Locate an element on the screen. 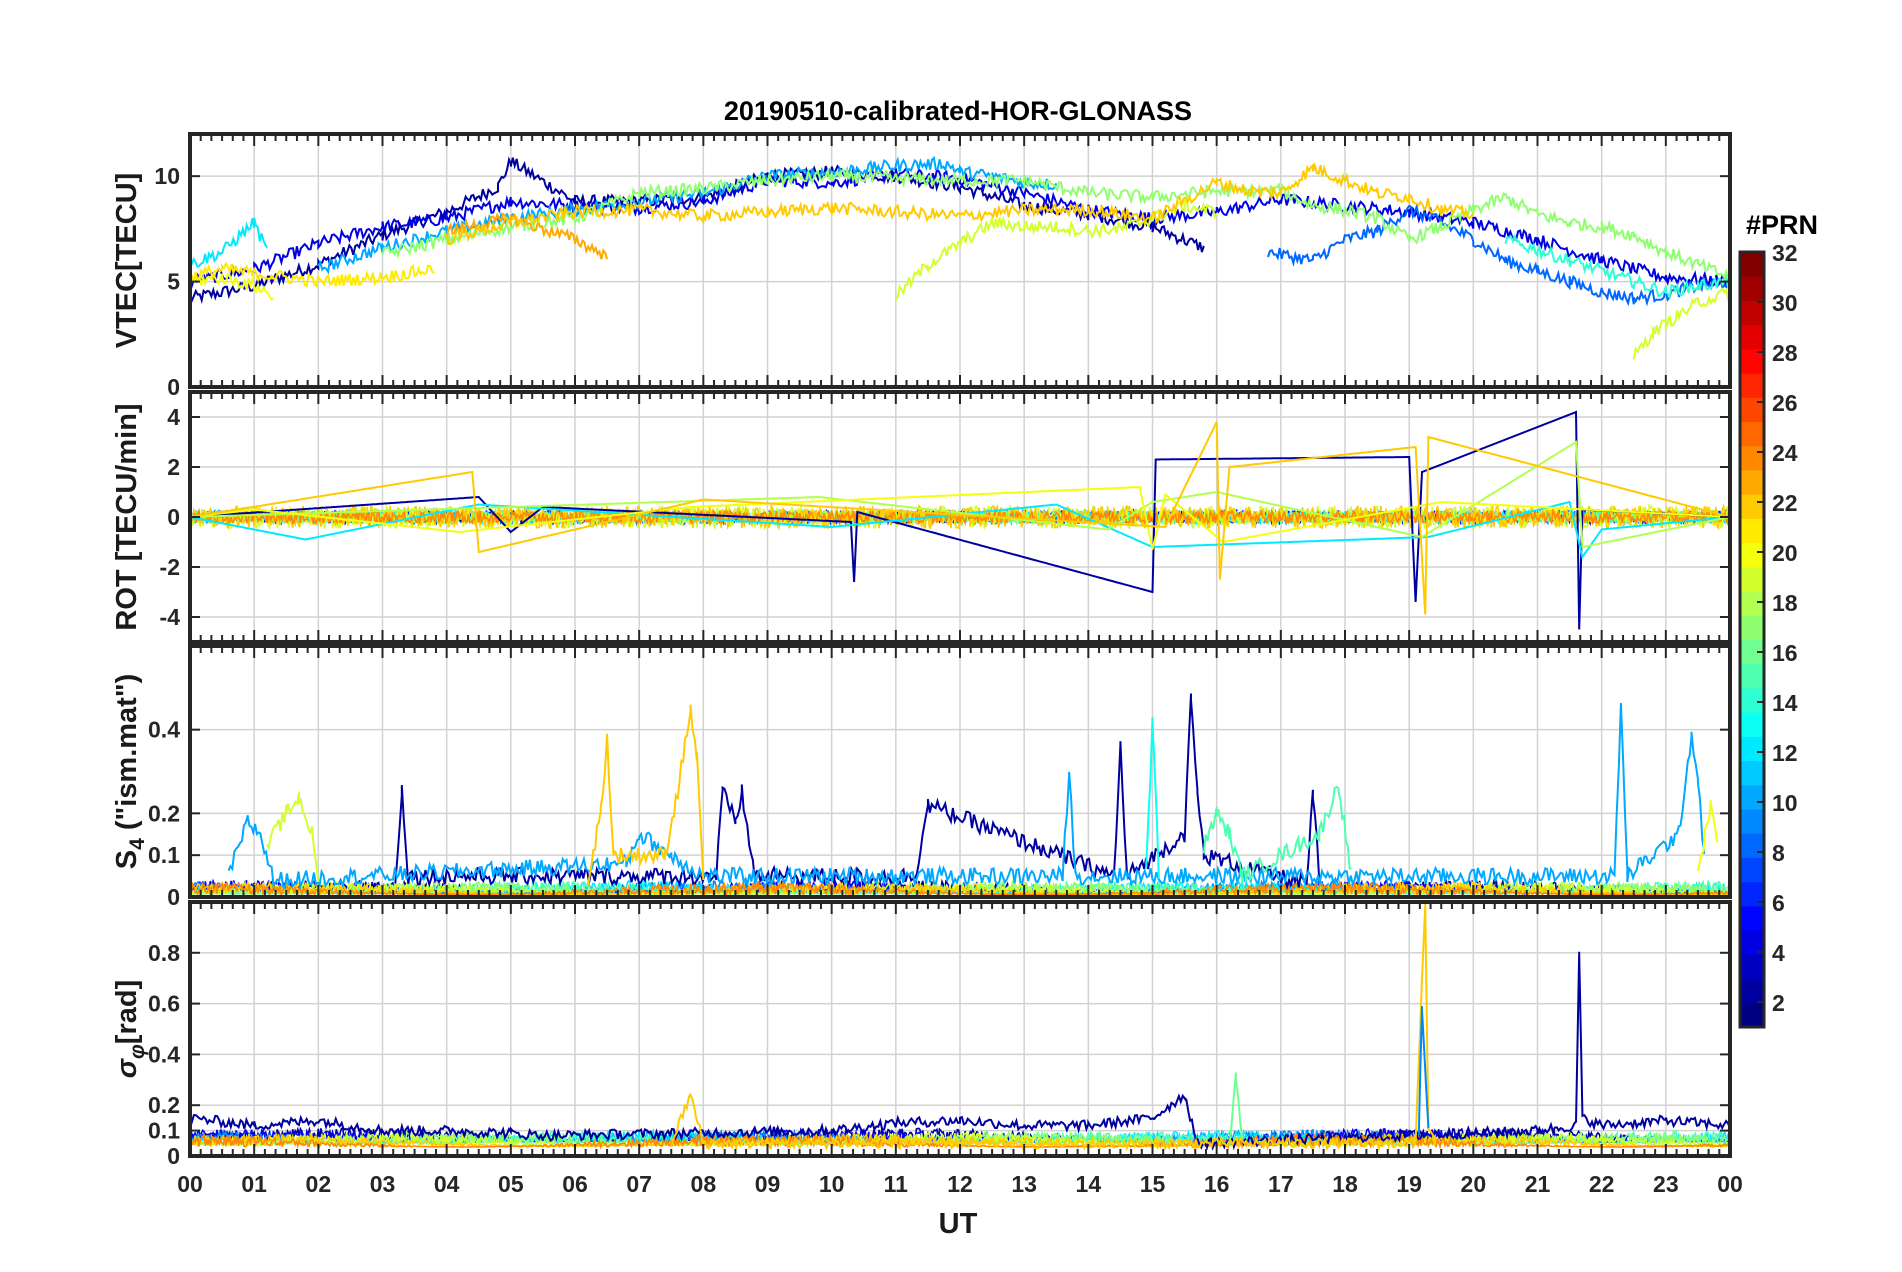  x-tick-label: 22 is located at coordinates (1602, 1184).